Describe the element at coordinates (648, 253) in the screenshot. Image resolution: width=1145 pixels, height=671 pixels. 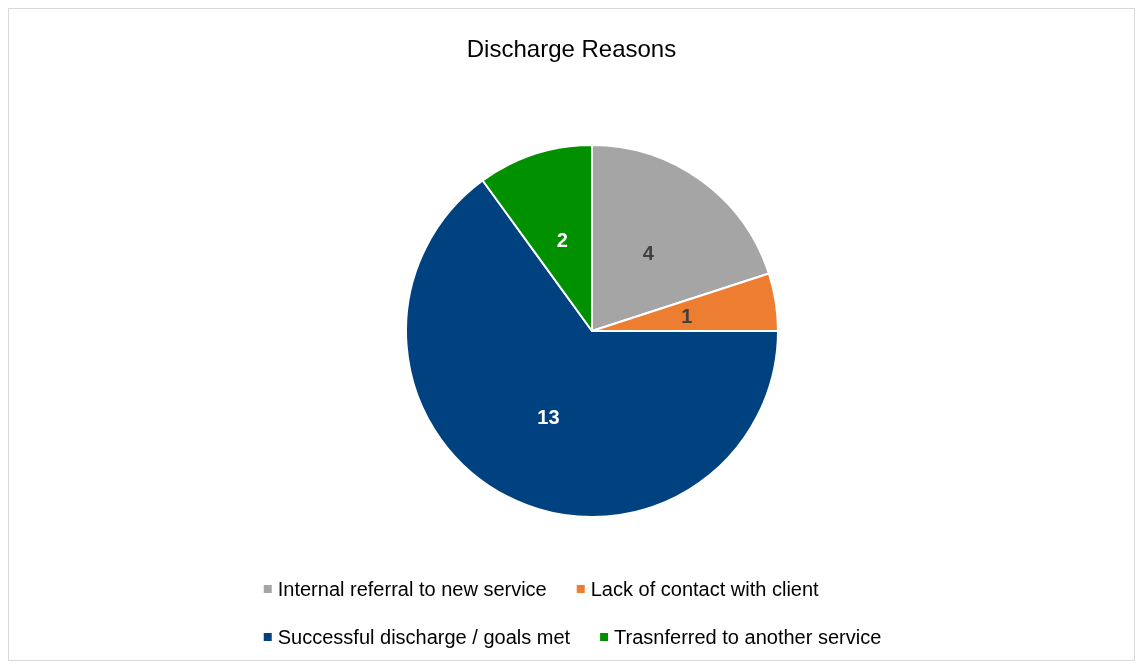
I see `data-label: 4` at that location.